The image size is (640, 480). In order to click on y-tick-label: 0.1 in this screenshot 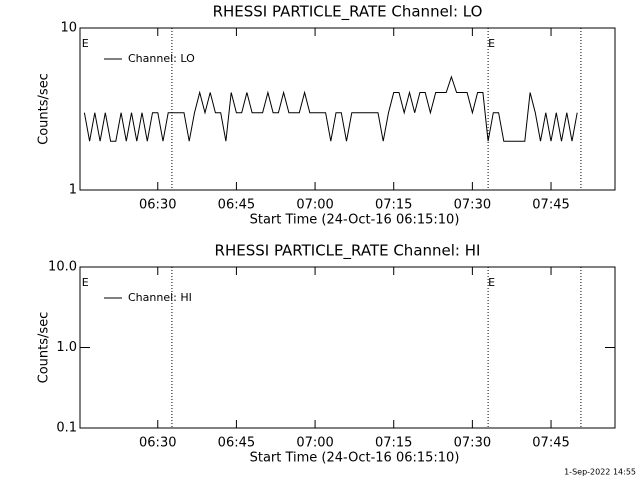, I will do `click(66, 428)`.